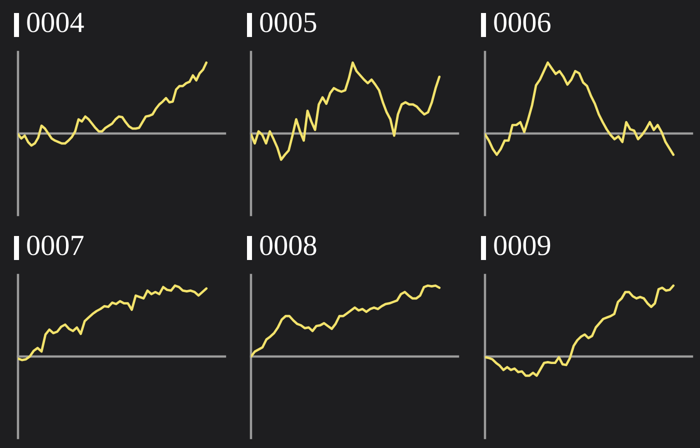 The width and height of the screenshot is (700, 448). I want to click on chart-title: 0004, so click(55, 22).